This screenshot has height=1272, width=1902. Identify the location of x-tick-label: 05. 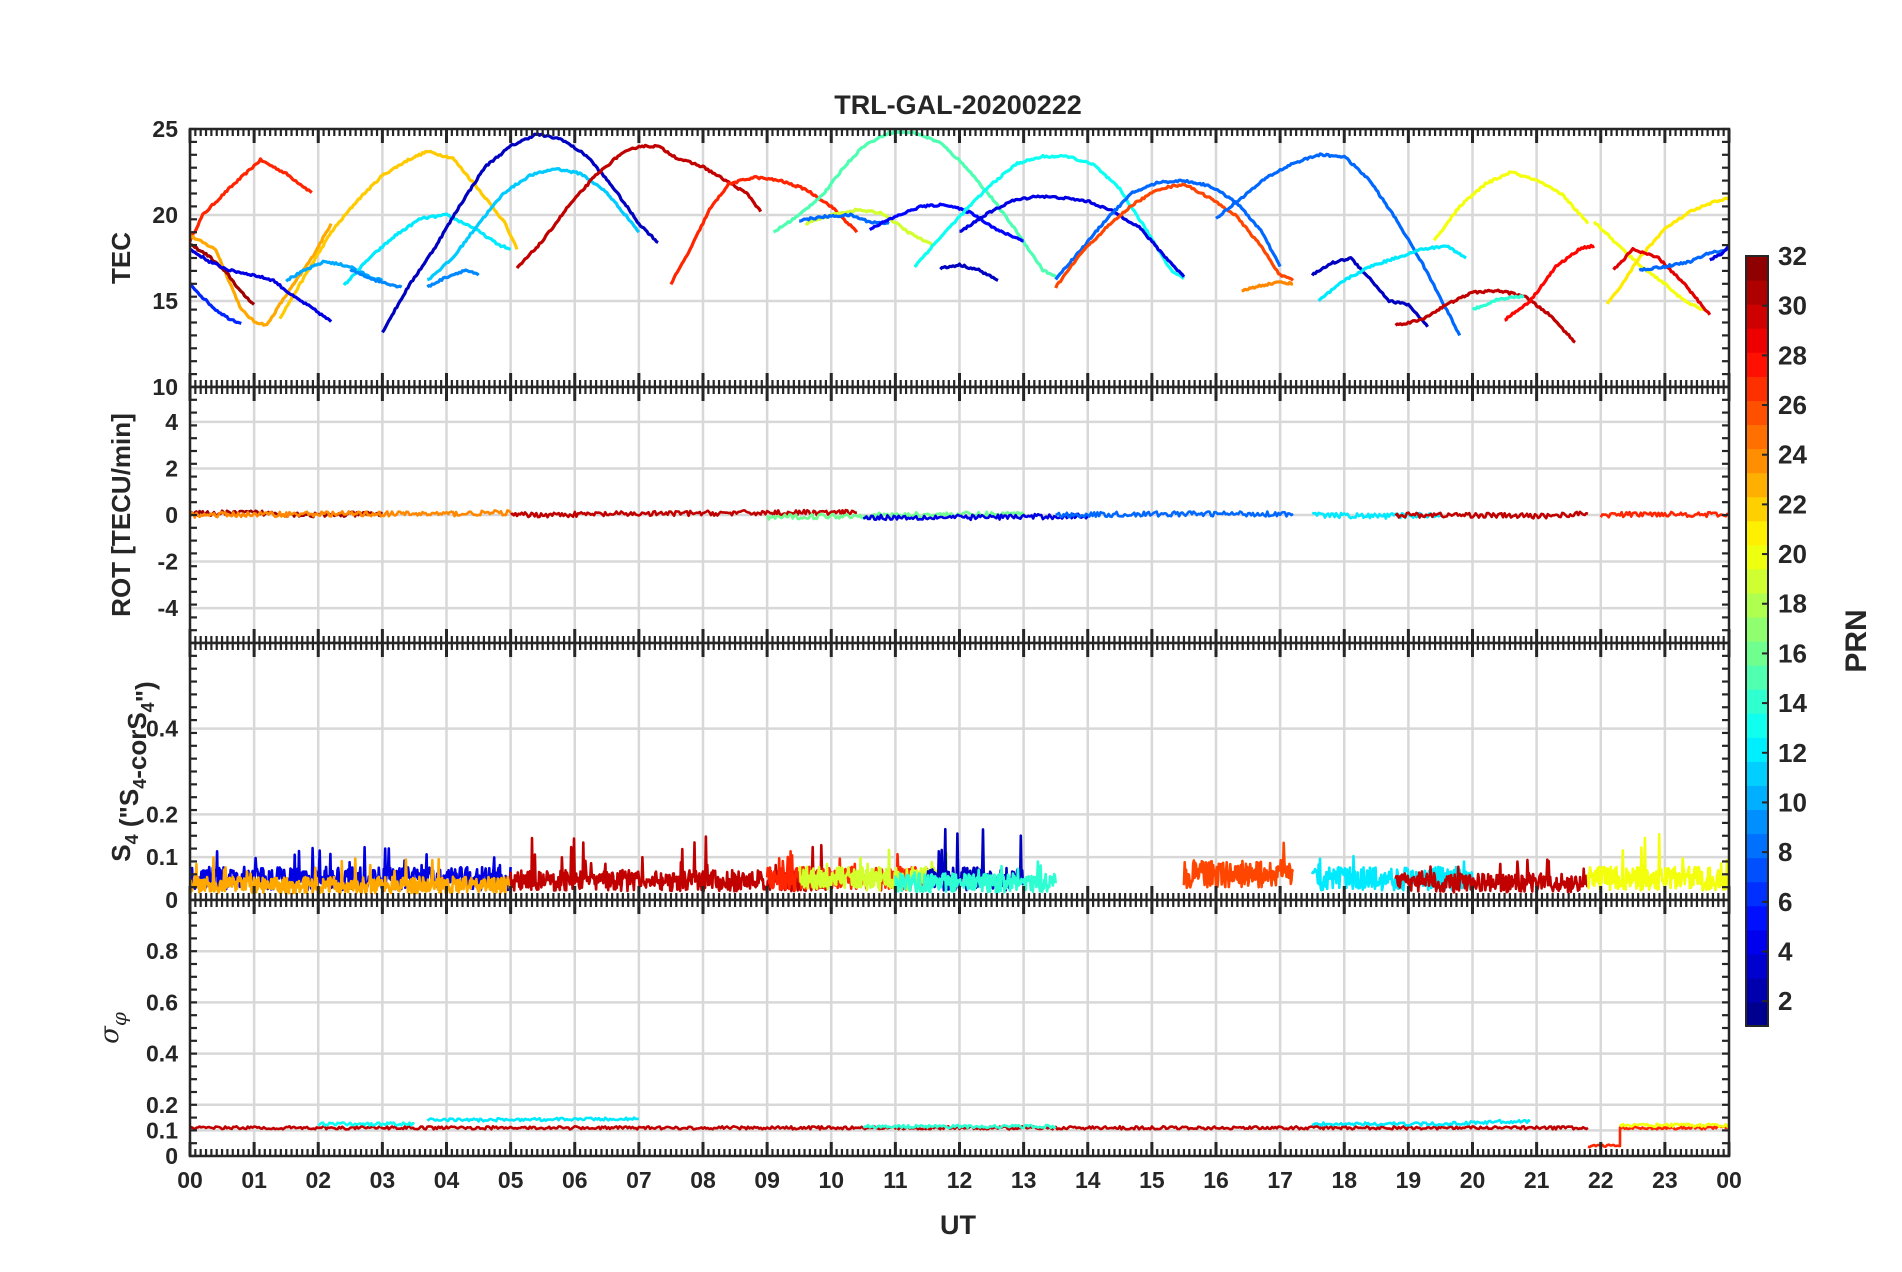
(511, 1180).